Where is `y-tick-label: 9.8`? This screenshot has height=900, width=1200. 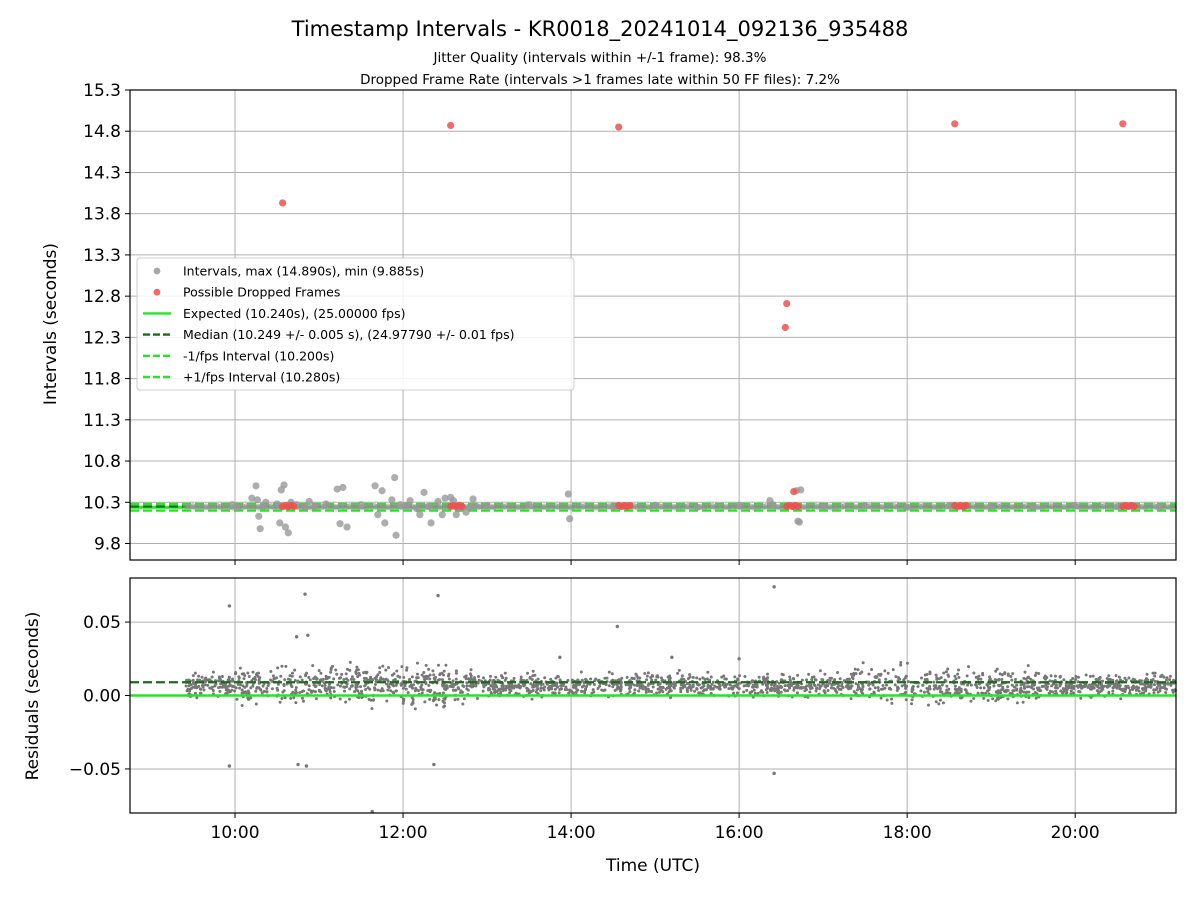
y-tick-label: 9.8 is located at coordinates (107, 545).